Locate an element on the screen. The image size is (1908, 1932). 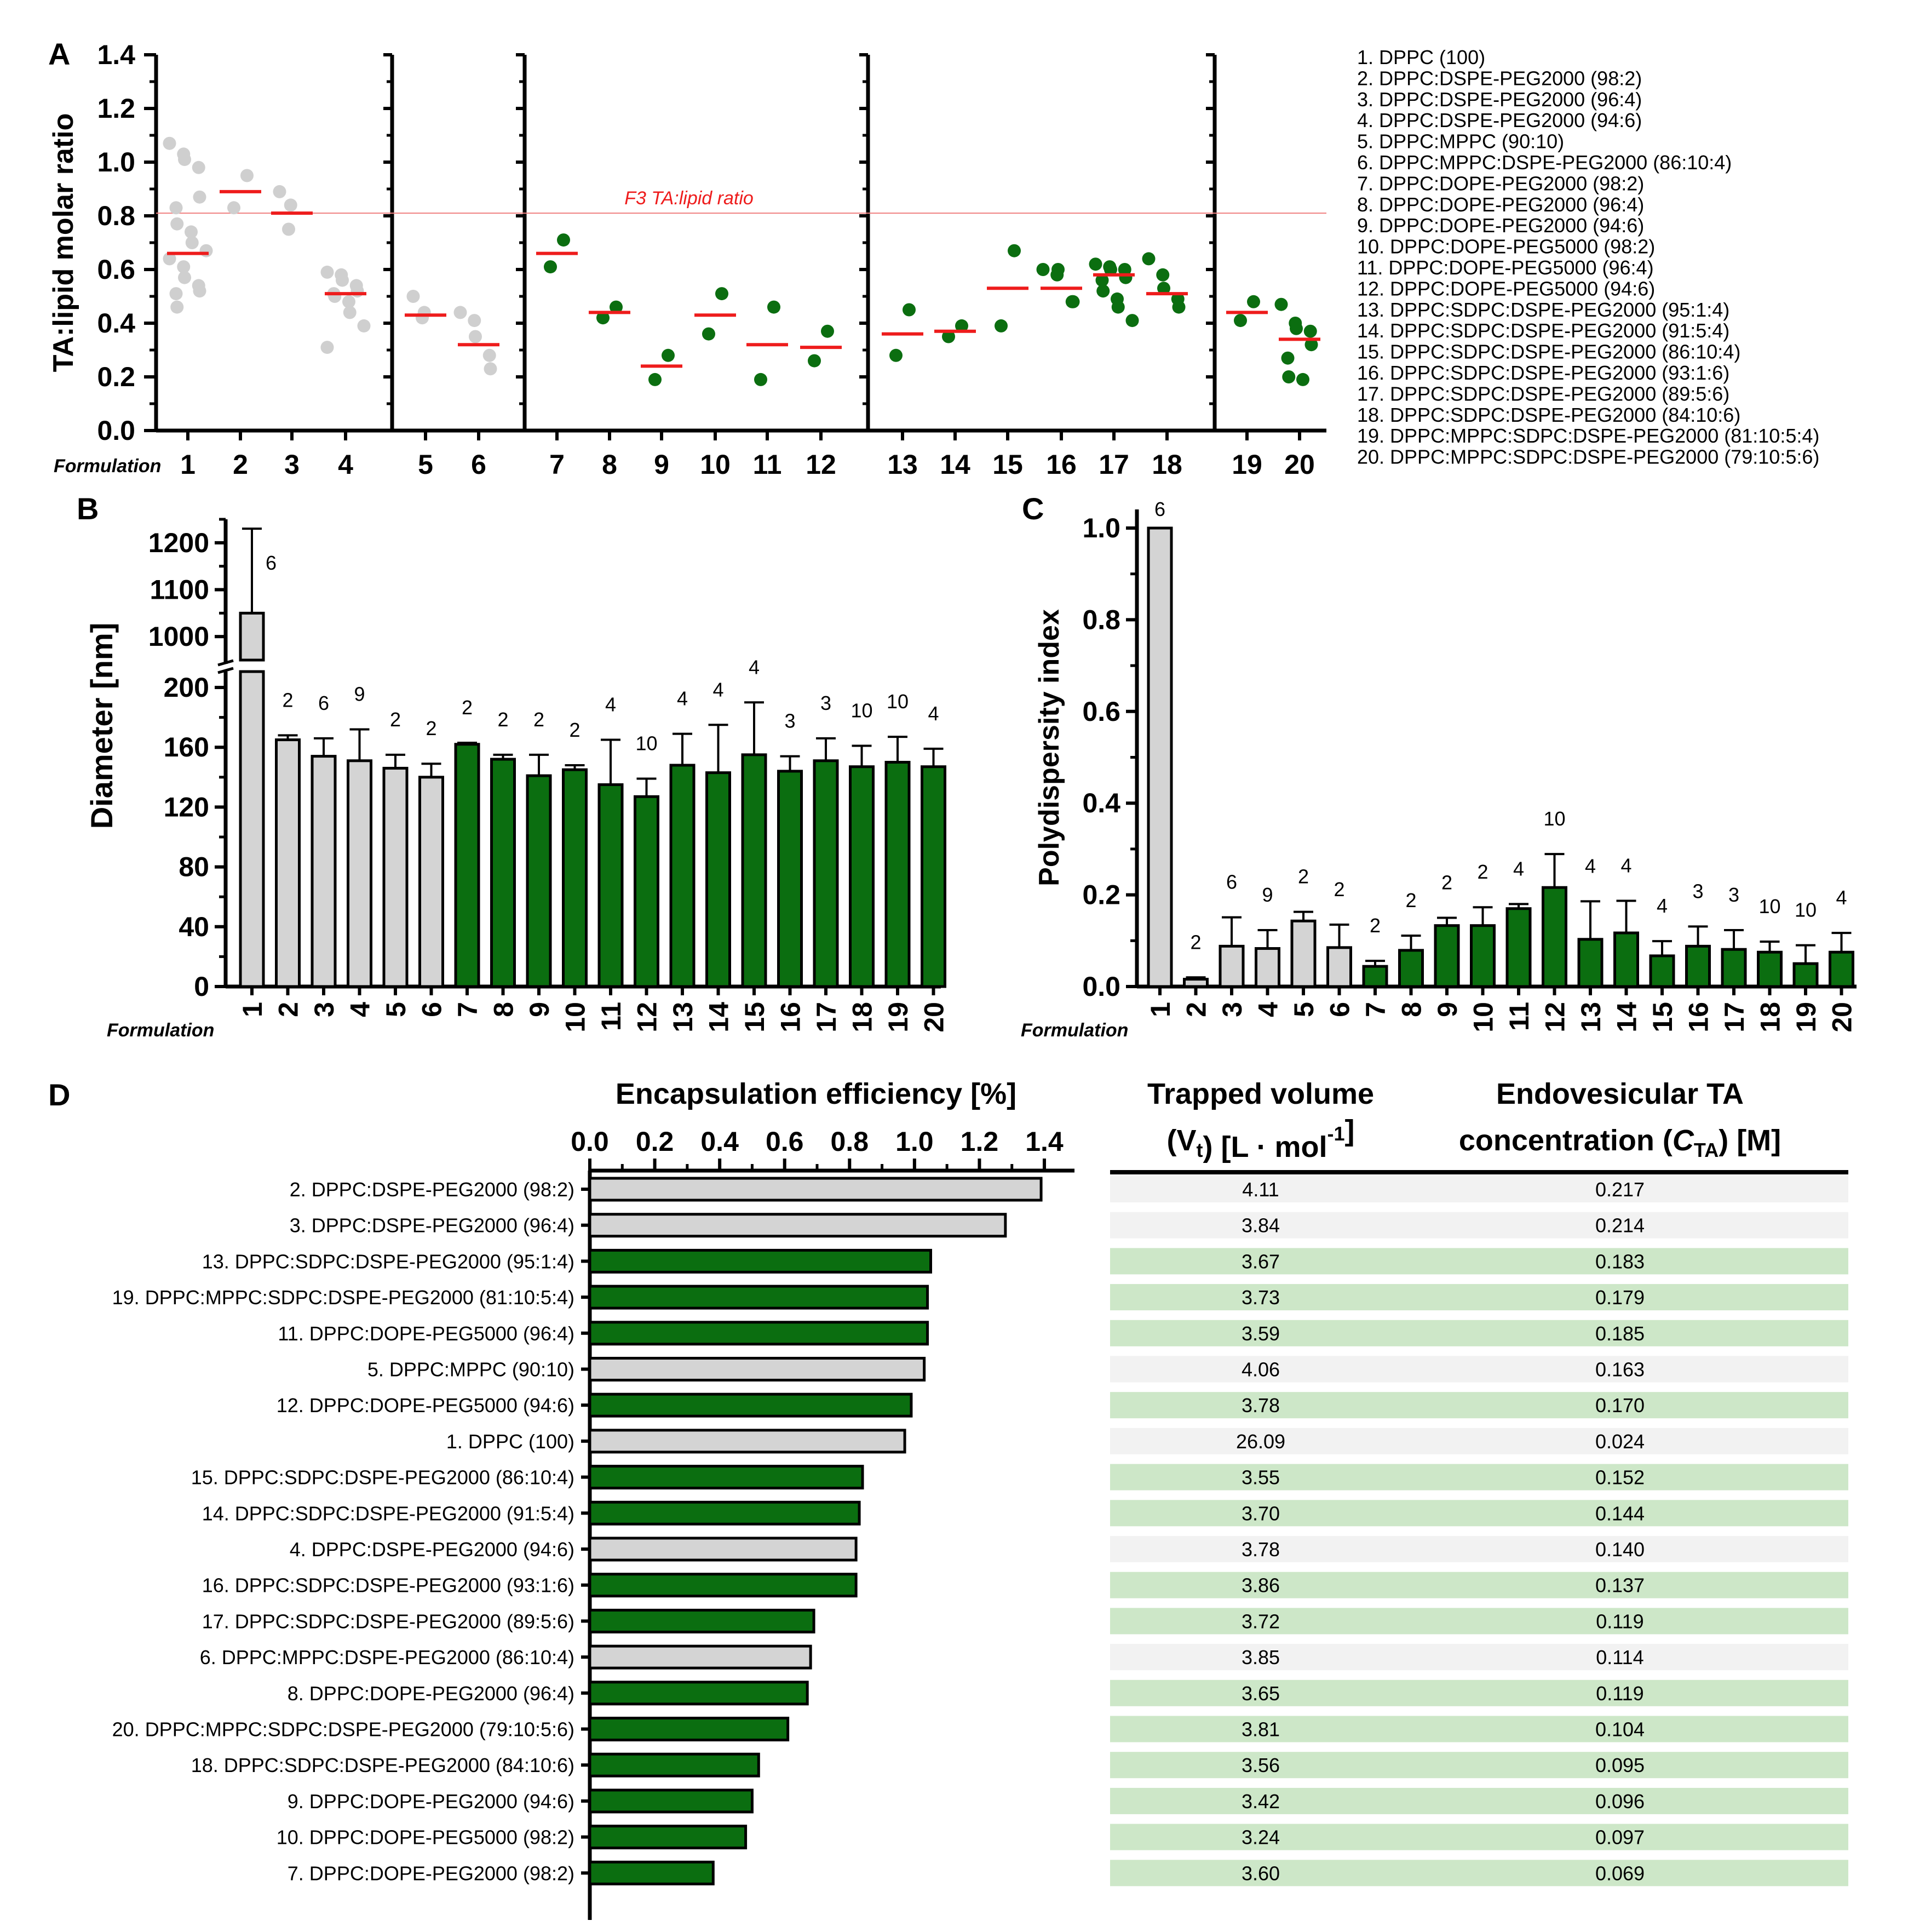
c-xtick-label: 12 is located at coordinates (1555, 1018).